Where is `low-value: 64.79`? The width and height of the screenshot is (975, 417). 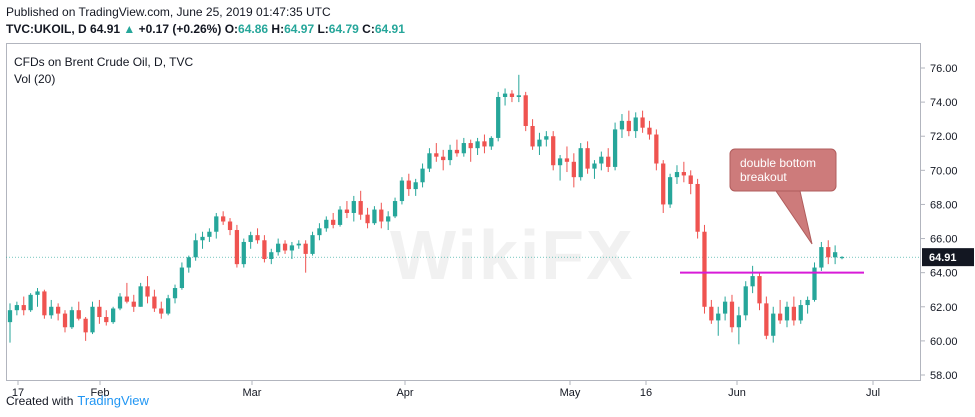 low-value: 64.79 is located at coordinates (343, 29).